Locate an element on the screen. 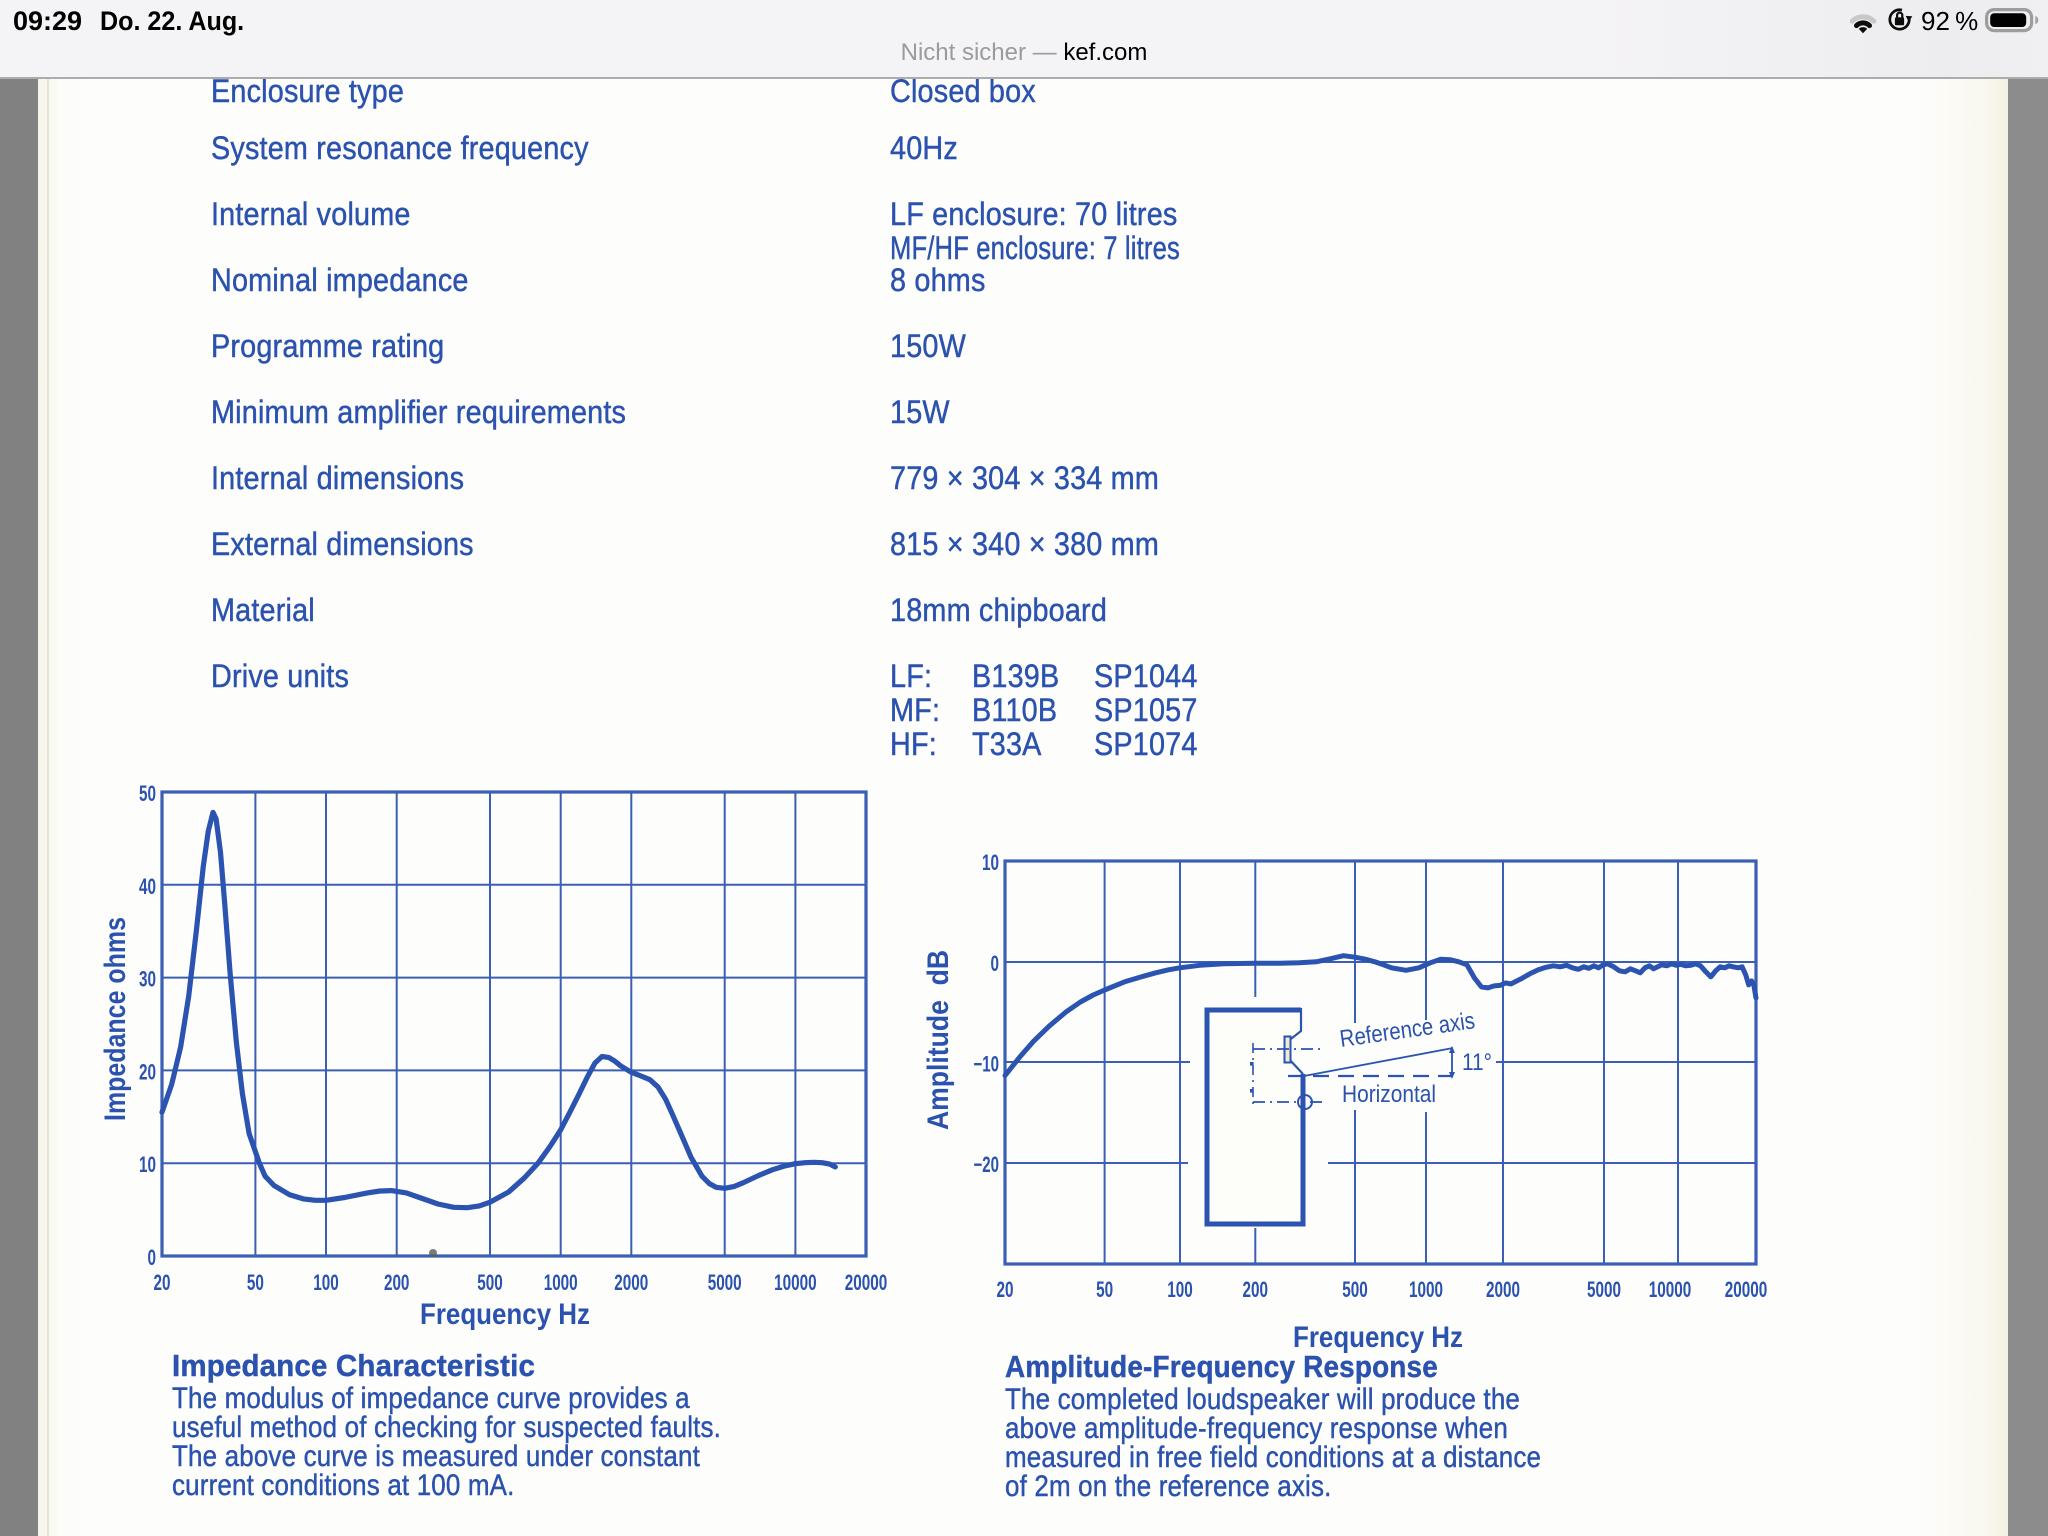  svg-text: −20 is located at coordinates (987, 1164).